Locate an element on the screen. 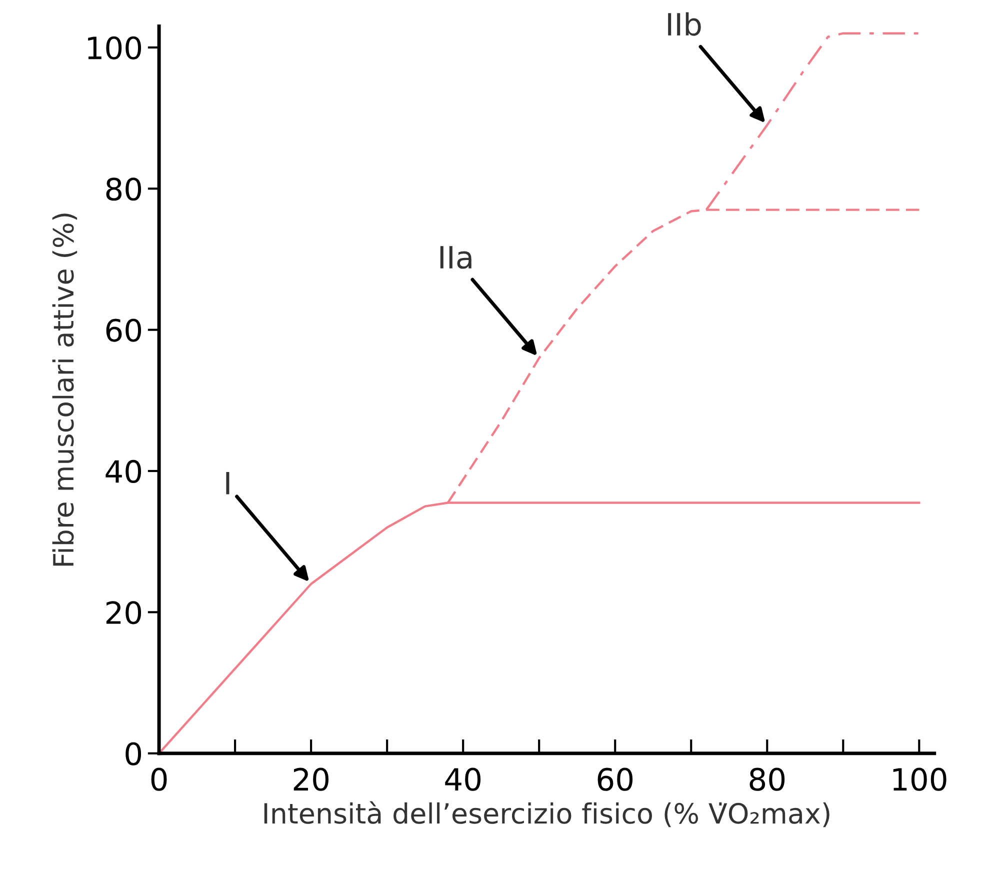  annotation: I is located at coordinates (228, 483).